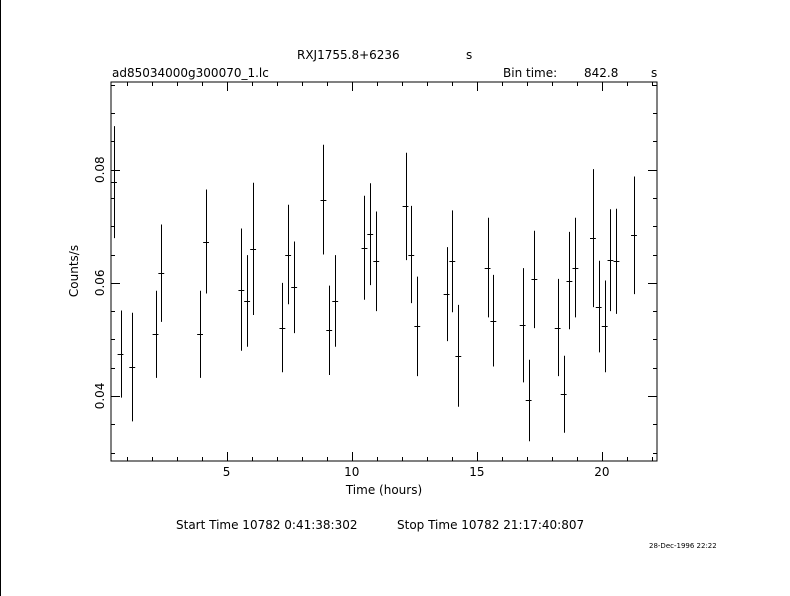 The height and width of the screenshot is (596, 790). Describe the element at coordinates (0, 298) in the screenshot. I see `page-border-left` at that location.